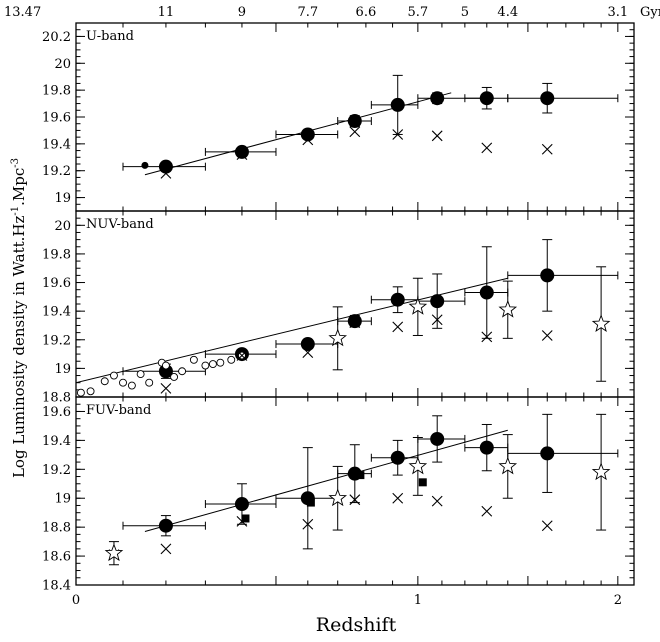 The width and height of the screenshot is (660, 642). What do you see at coordinates (22, 12) in the screenshot?
I see `age-tick-label: 13.47` at bounding box center [22, 12].